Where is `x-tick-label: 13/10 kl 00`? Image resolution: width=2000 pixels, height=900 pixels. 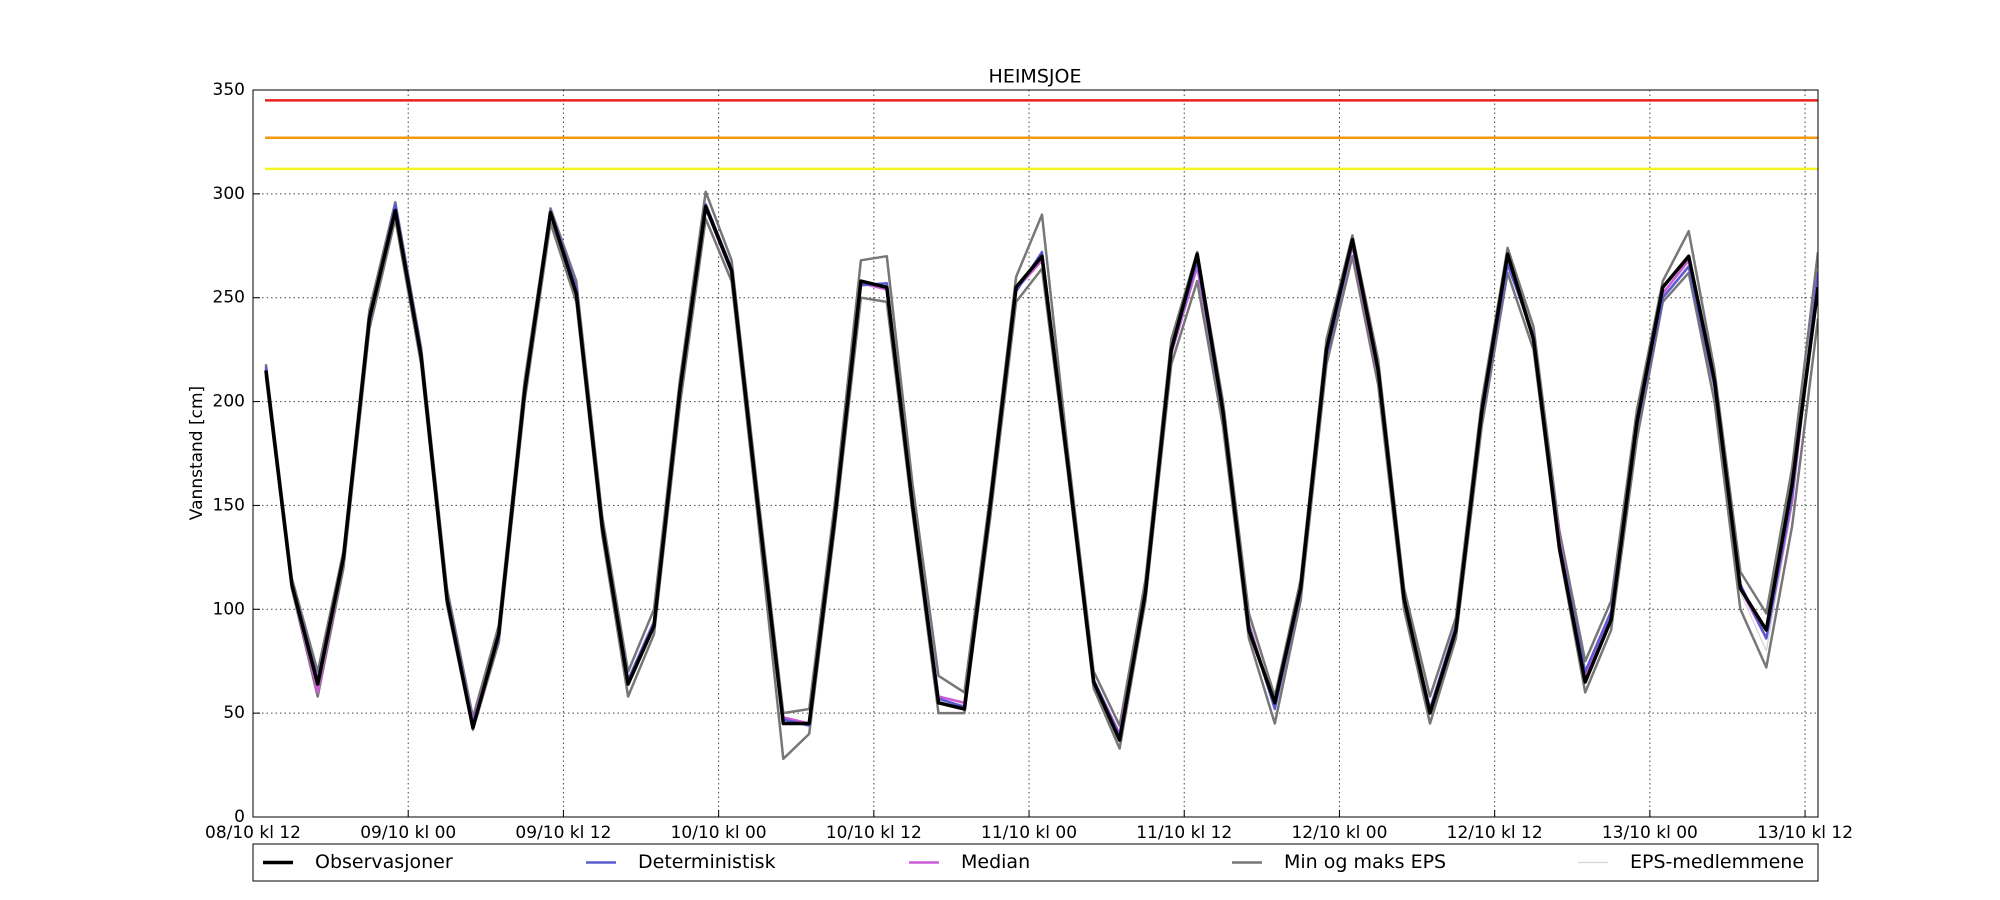 x-tick-label: 13/10 kl 00 is located at coordinates (1650, 833).